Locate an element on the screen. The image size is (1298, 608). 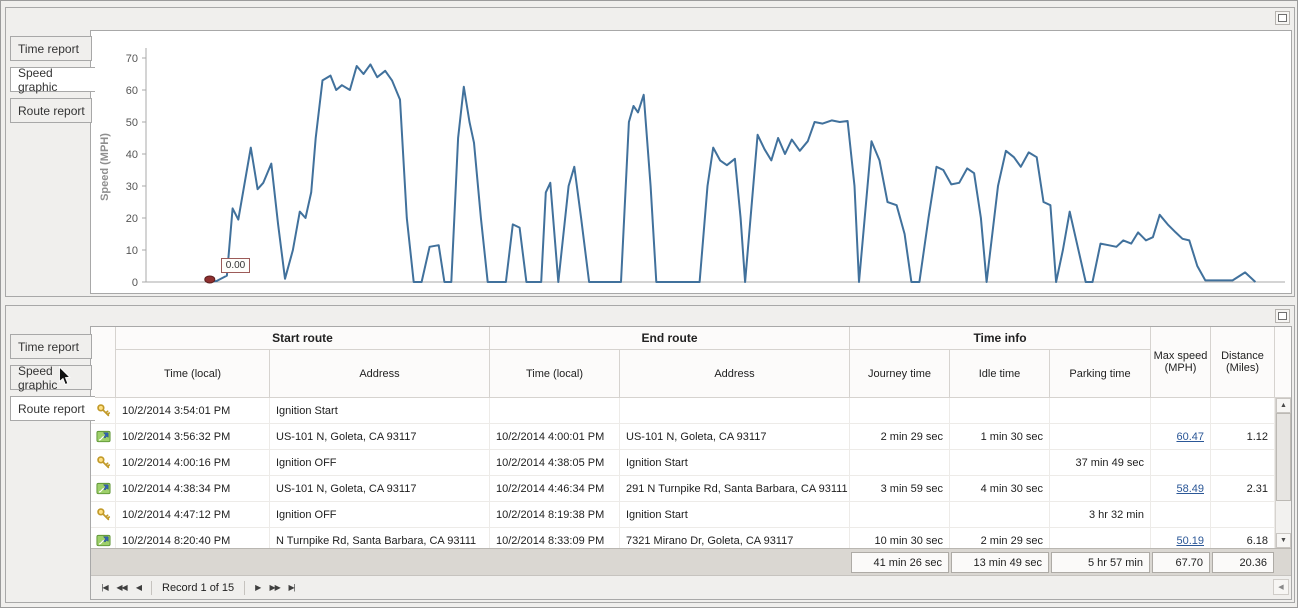
scroll-up-icon: ▲ is located at coordinates (1283, 405).